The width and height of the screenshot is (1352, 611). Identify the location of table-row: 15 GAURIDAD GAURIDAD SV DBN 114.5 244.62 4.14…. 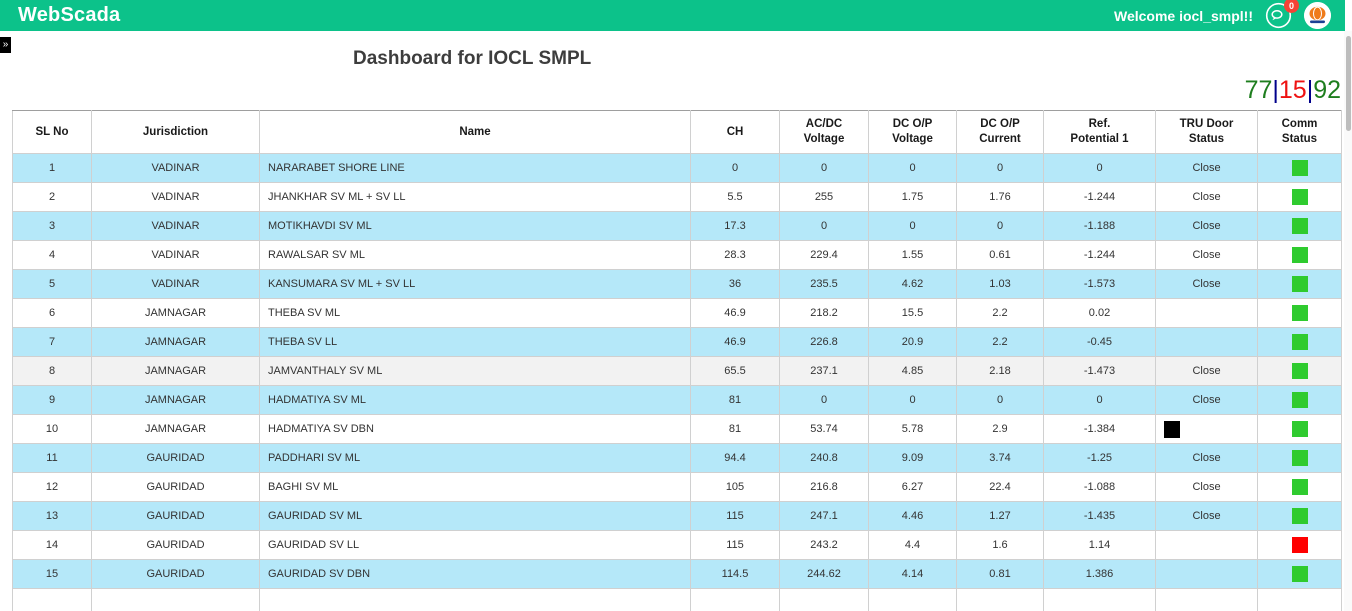
(677, 574).